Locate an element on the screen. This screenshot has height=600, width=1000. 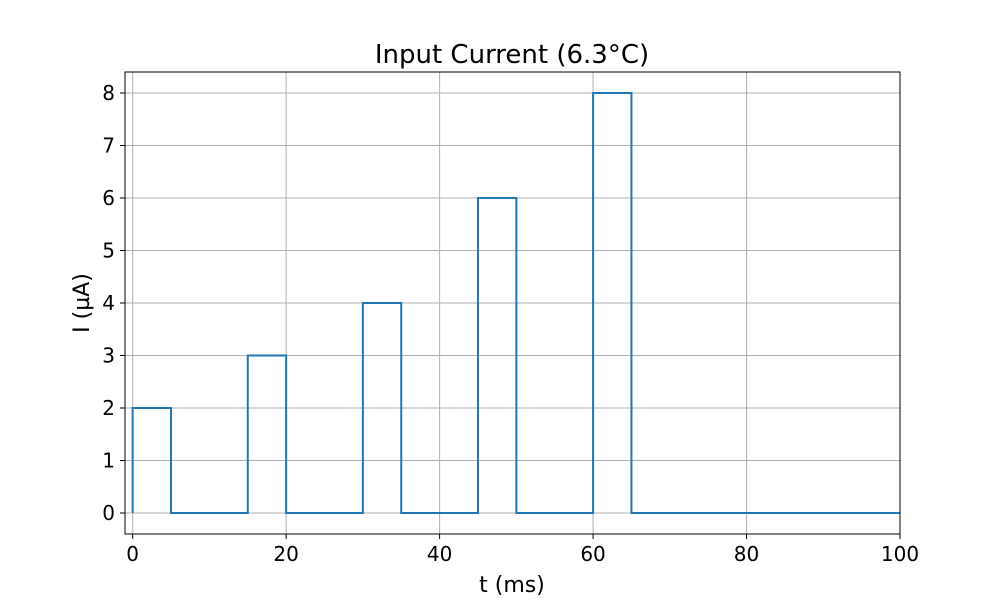
x-ticks: 0 20 40 60 80 100 is located at coordinates (522, 550).